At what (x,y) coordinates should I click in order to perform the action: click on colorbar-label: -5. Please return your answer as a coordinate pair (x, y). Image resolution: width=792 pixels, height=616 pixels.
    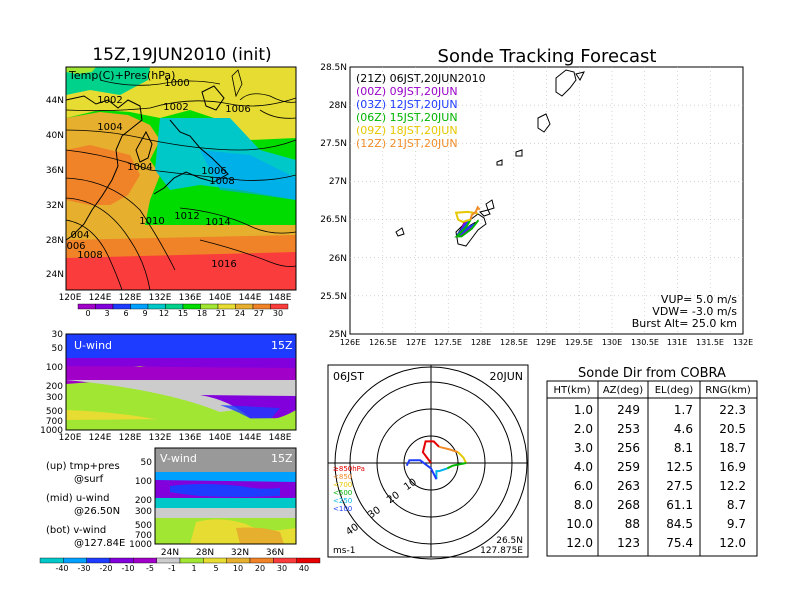
    Looking at the image, I should click on (150, 568).